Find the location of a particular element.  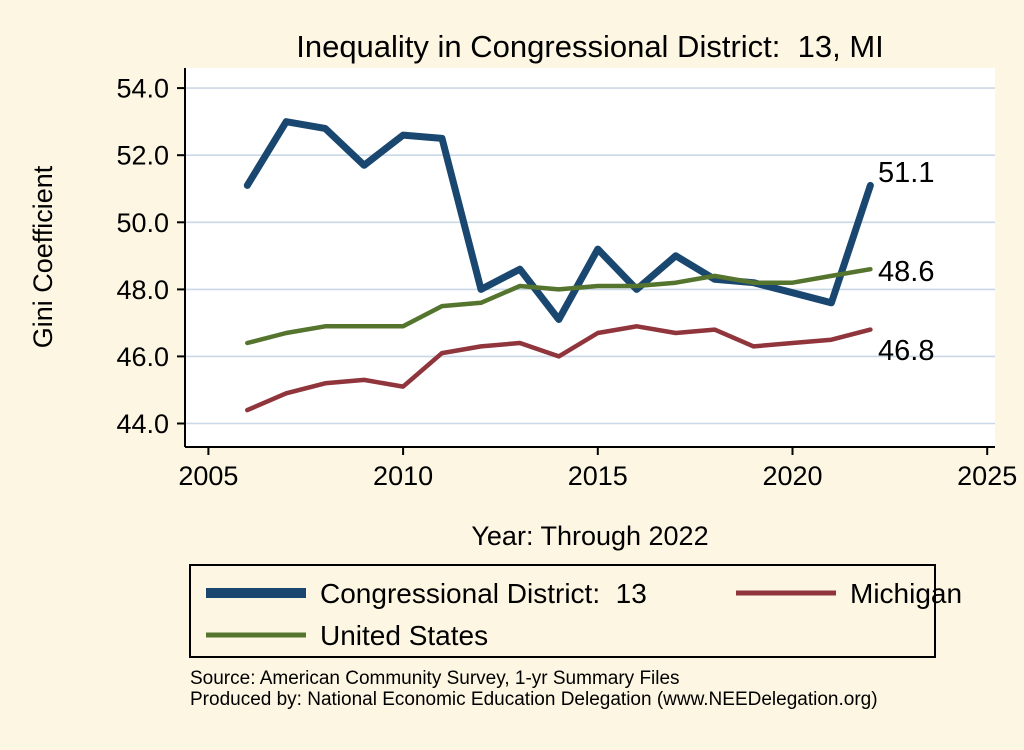

x-tick-label: 2025 is located at coordinates (987, 476).